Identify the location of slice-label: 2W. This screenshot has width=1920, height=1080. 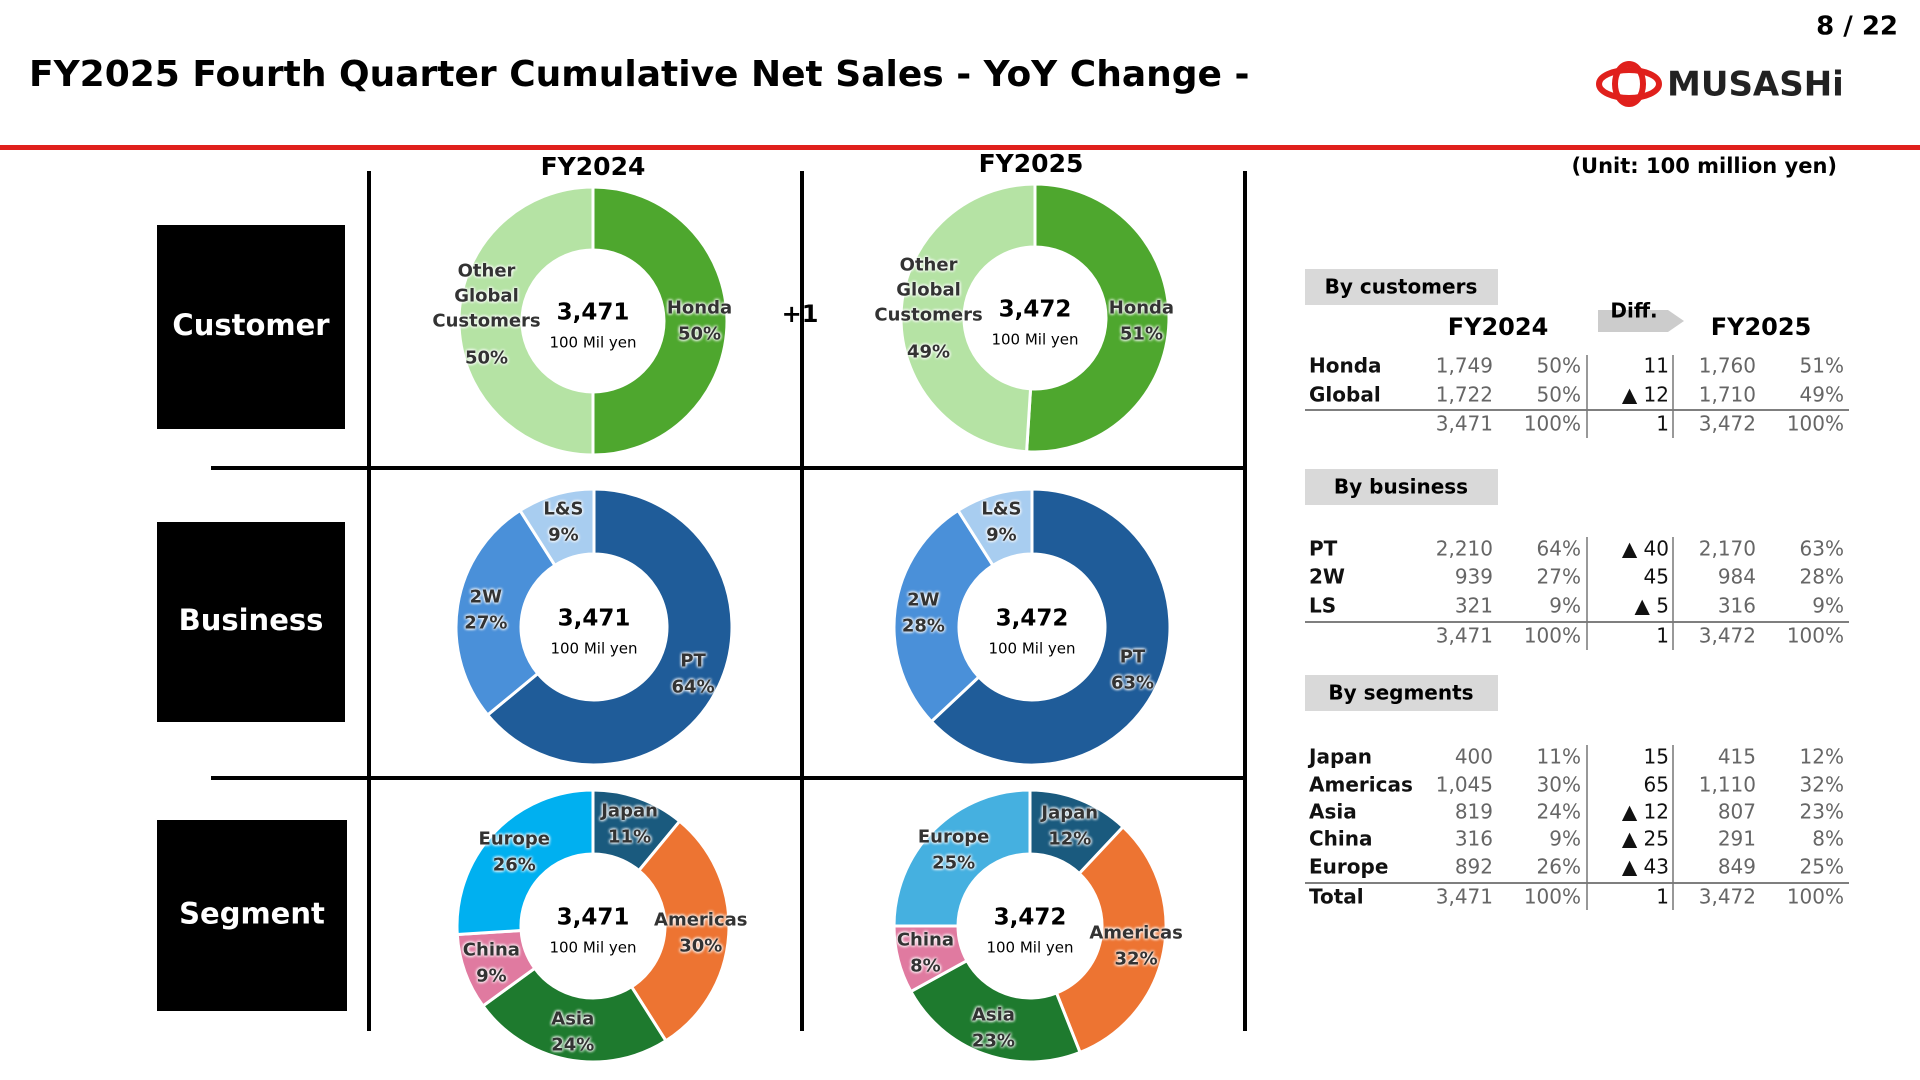
(923, 600).